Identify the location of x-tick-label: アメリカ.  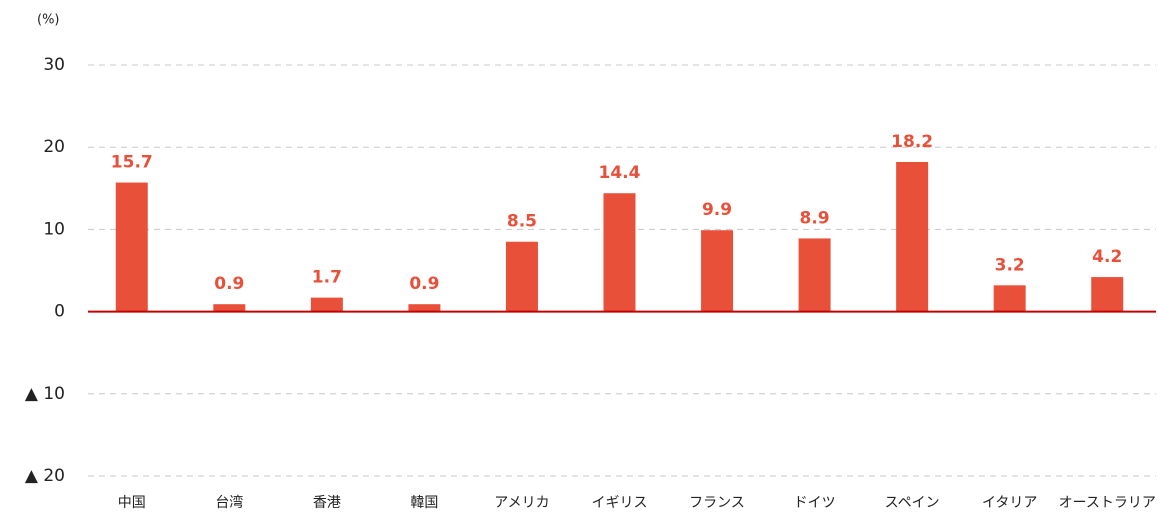
(521, 503).